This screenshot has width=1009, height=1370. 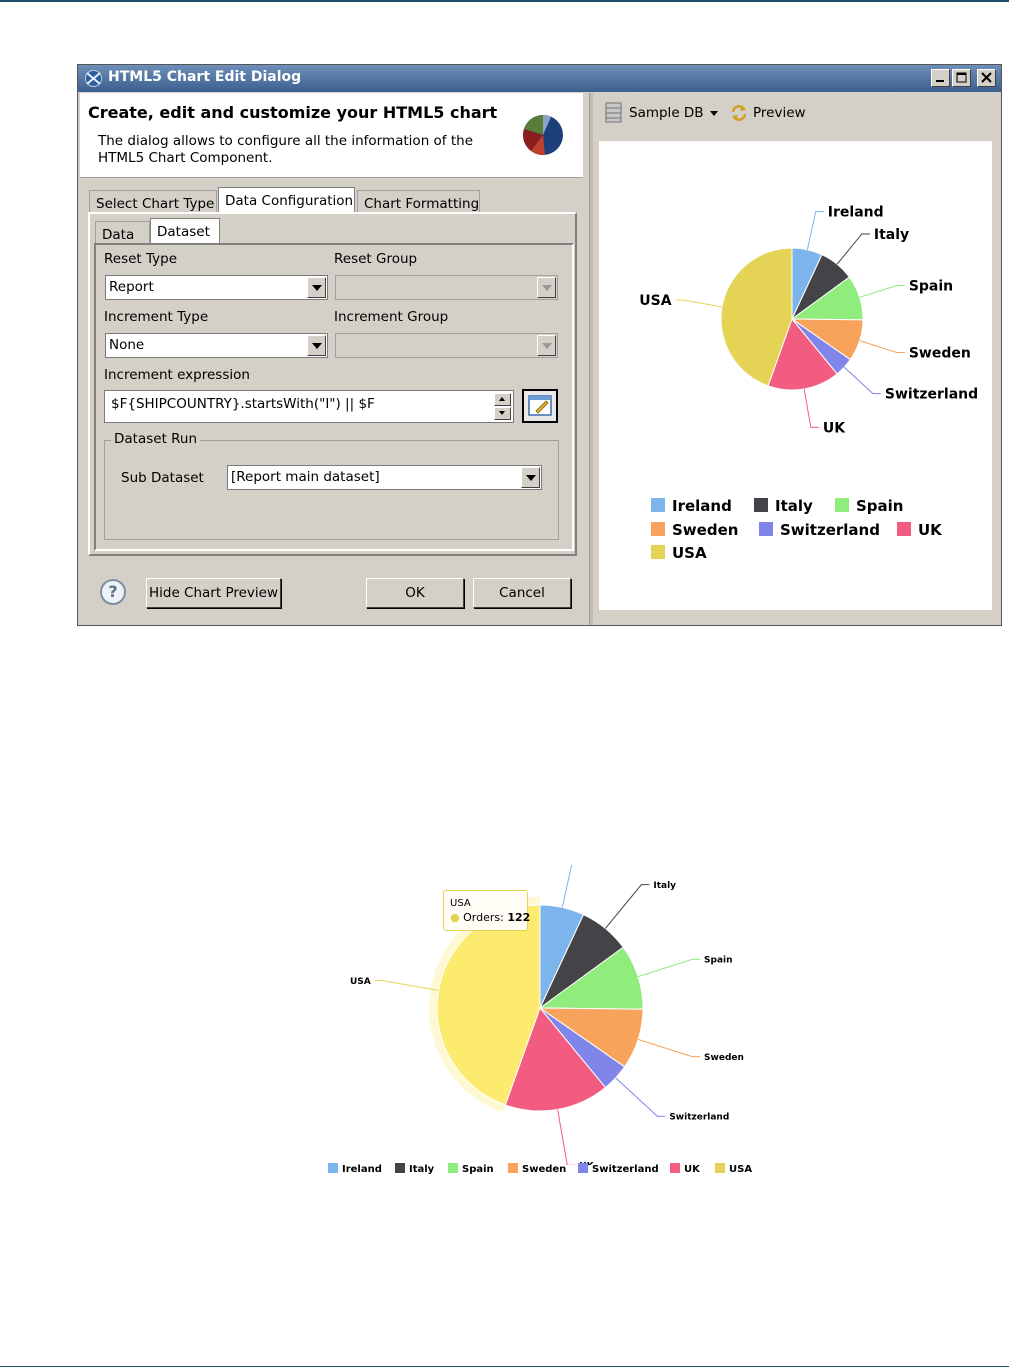 I want to click on usa-tooltip: USA ● Orders: 122, so click(x=486, y=910).